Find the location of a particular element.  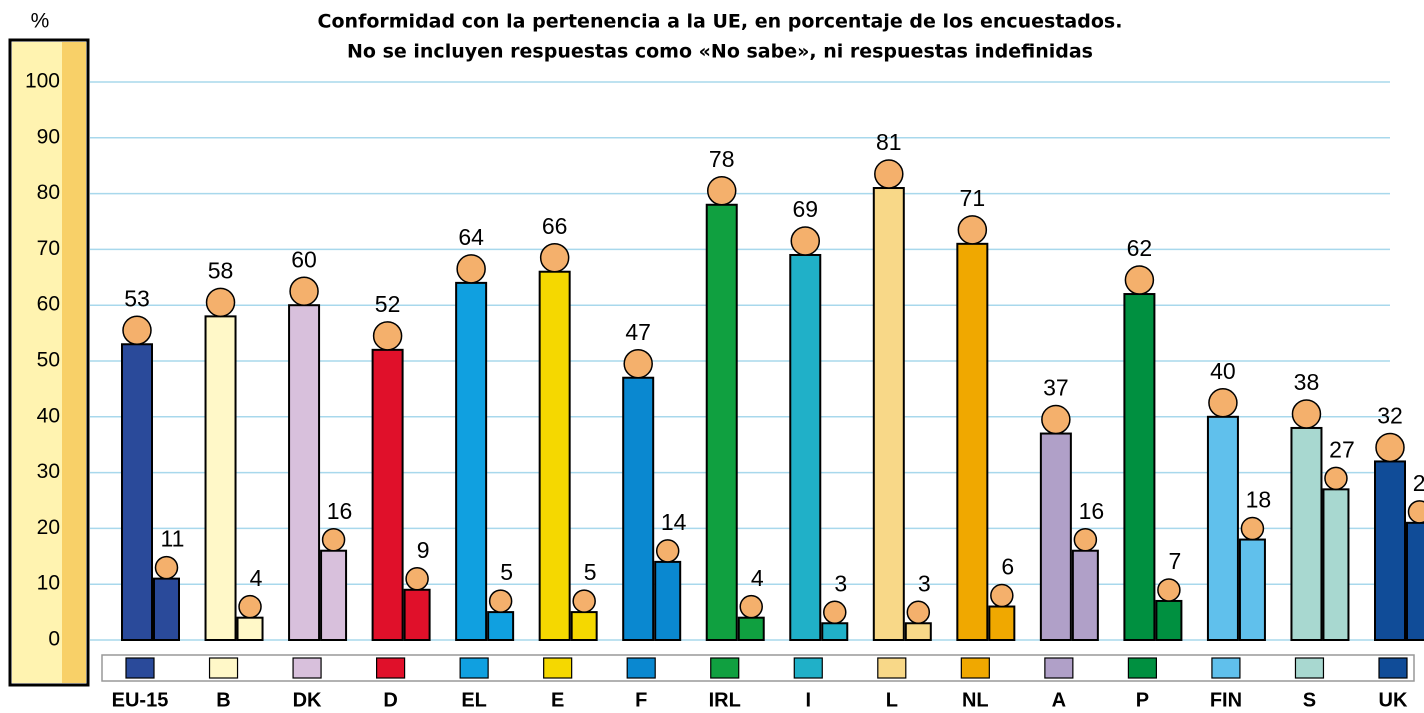

y-axis-label: % is located at coordinates (40, 21).